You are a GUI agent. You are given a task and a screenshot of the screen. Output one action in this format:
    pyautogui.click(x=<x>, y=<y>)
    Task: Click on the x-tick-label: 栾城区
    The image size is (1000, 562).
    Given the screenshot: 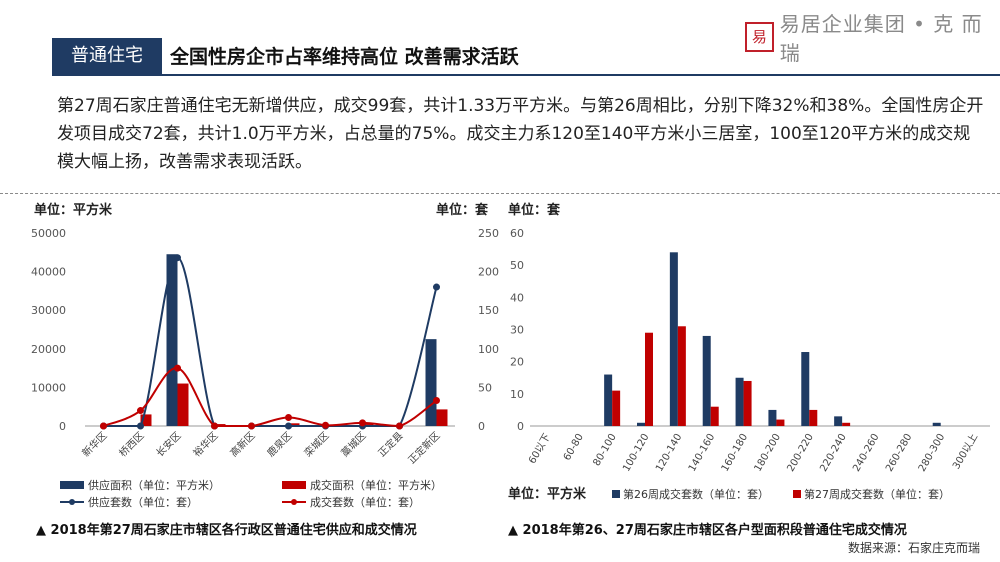 What is the action you would take?
    pyautogui.click(x=316, y=444)
    